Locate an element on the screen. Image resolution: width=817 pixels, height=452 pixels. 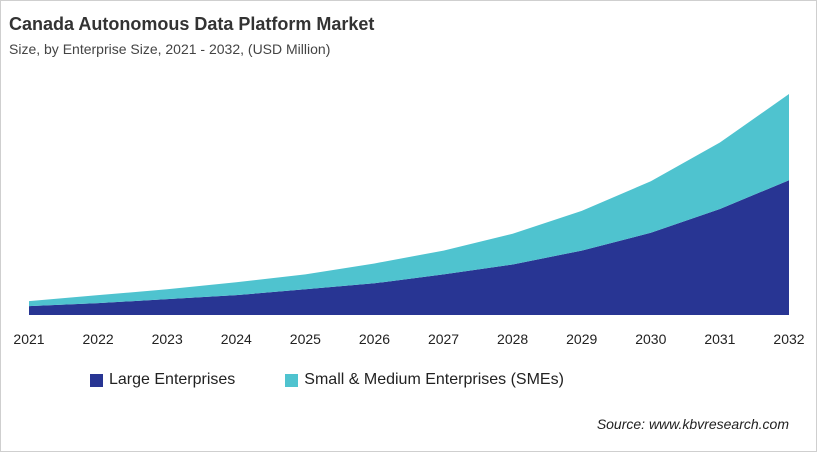
chart-title: Canada Autonomous Data Platform Market is located at coordinates (192, 24).